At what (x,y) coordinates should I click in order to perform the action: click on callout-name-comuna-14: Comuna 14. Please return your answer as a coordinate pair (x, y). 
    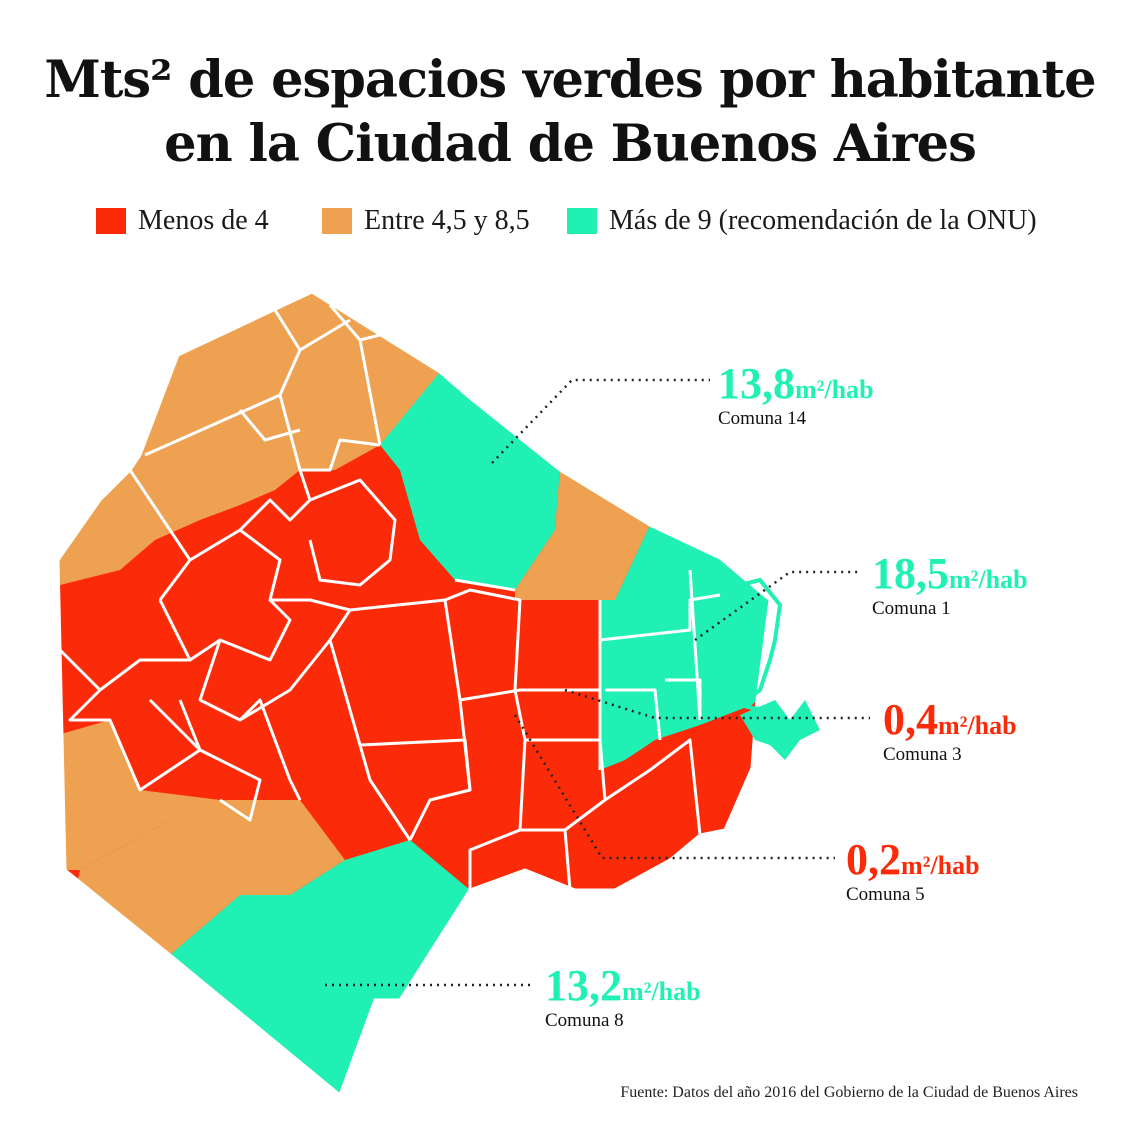
    Looking at the image, I should click on (762, 418).